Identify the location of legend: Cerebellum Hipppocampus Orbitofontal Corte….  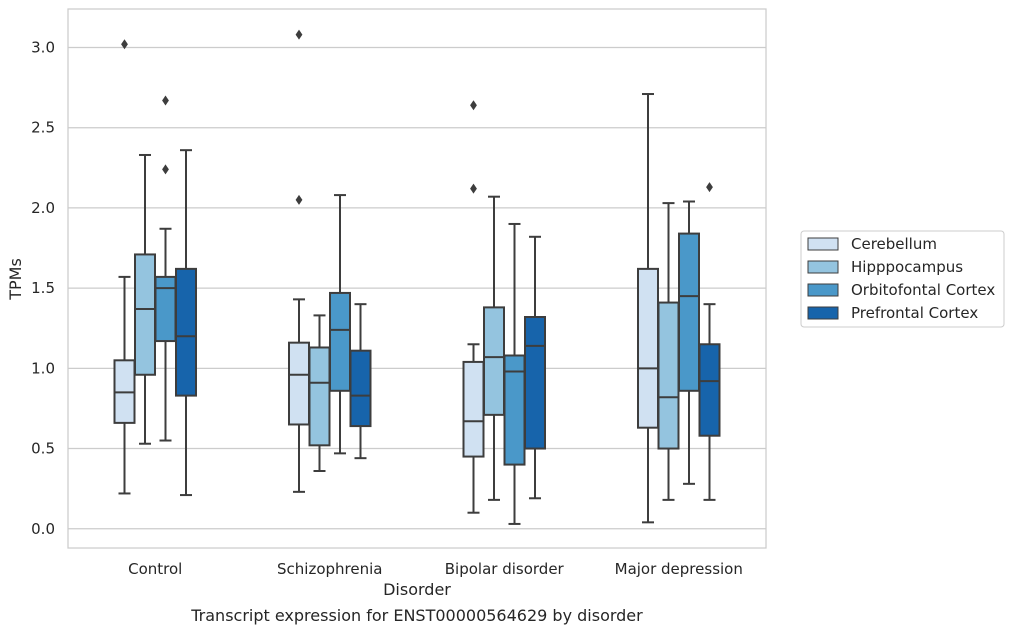
(902, 279).